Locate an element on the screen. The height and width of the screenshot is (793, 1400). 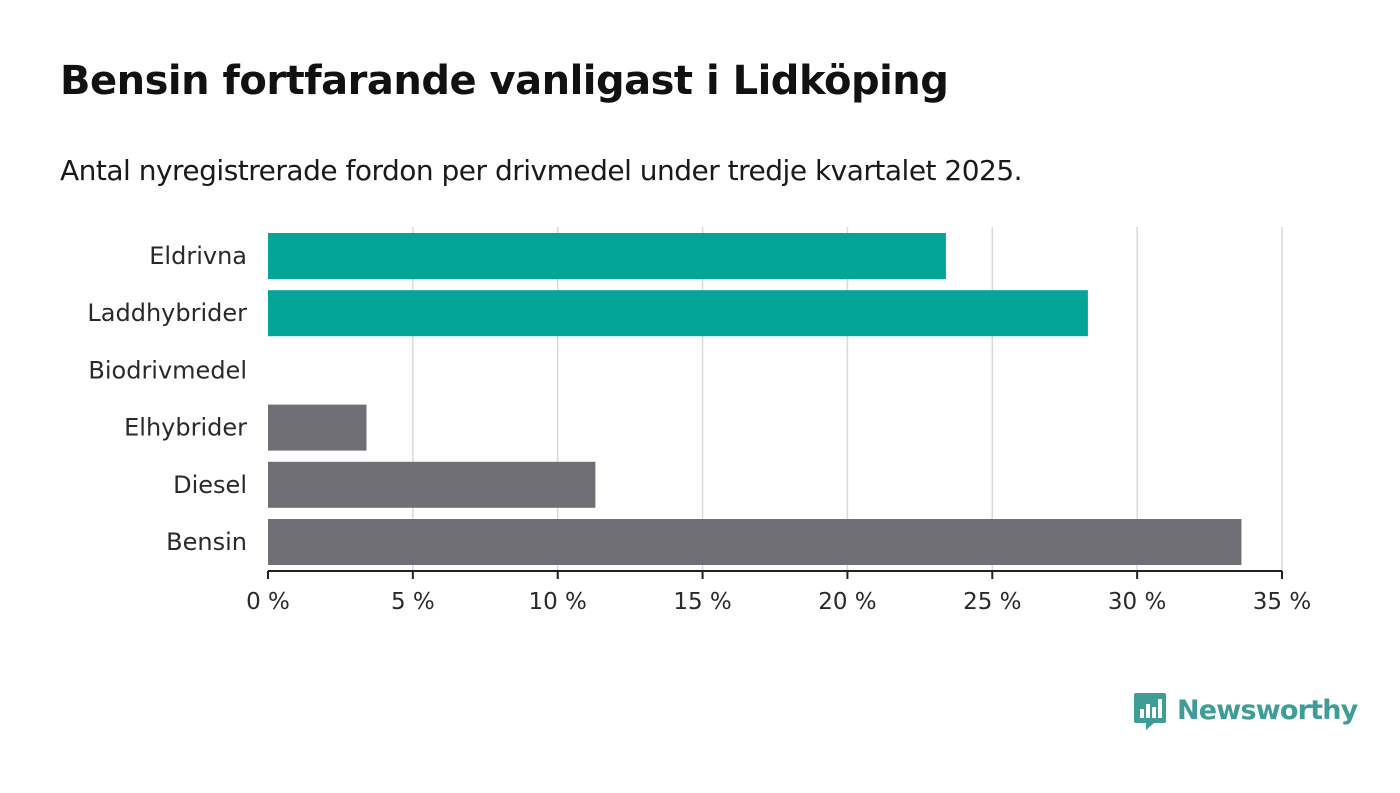
x-tick-label: 35 % is located at coordinates (1282, 602).